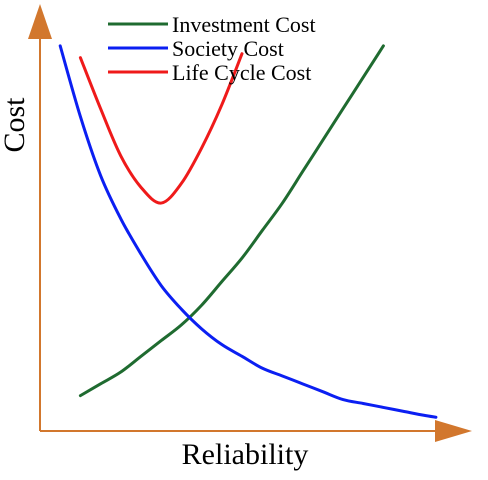  Describe the element at coordinates (241, 72) in the screenshot. I see `legend-label-life-cycle-cost: Life Cycle Cost` at that location.